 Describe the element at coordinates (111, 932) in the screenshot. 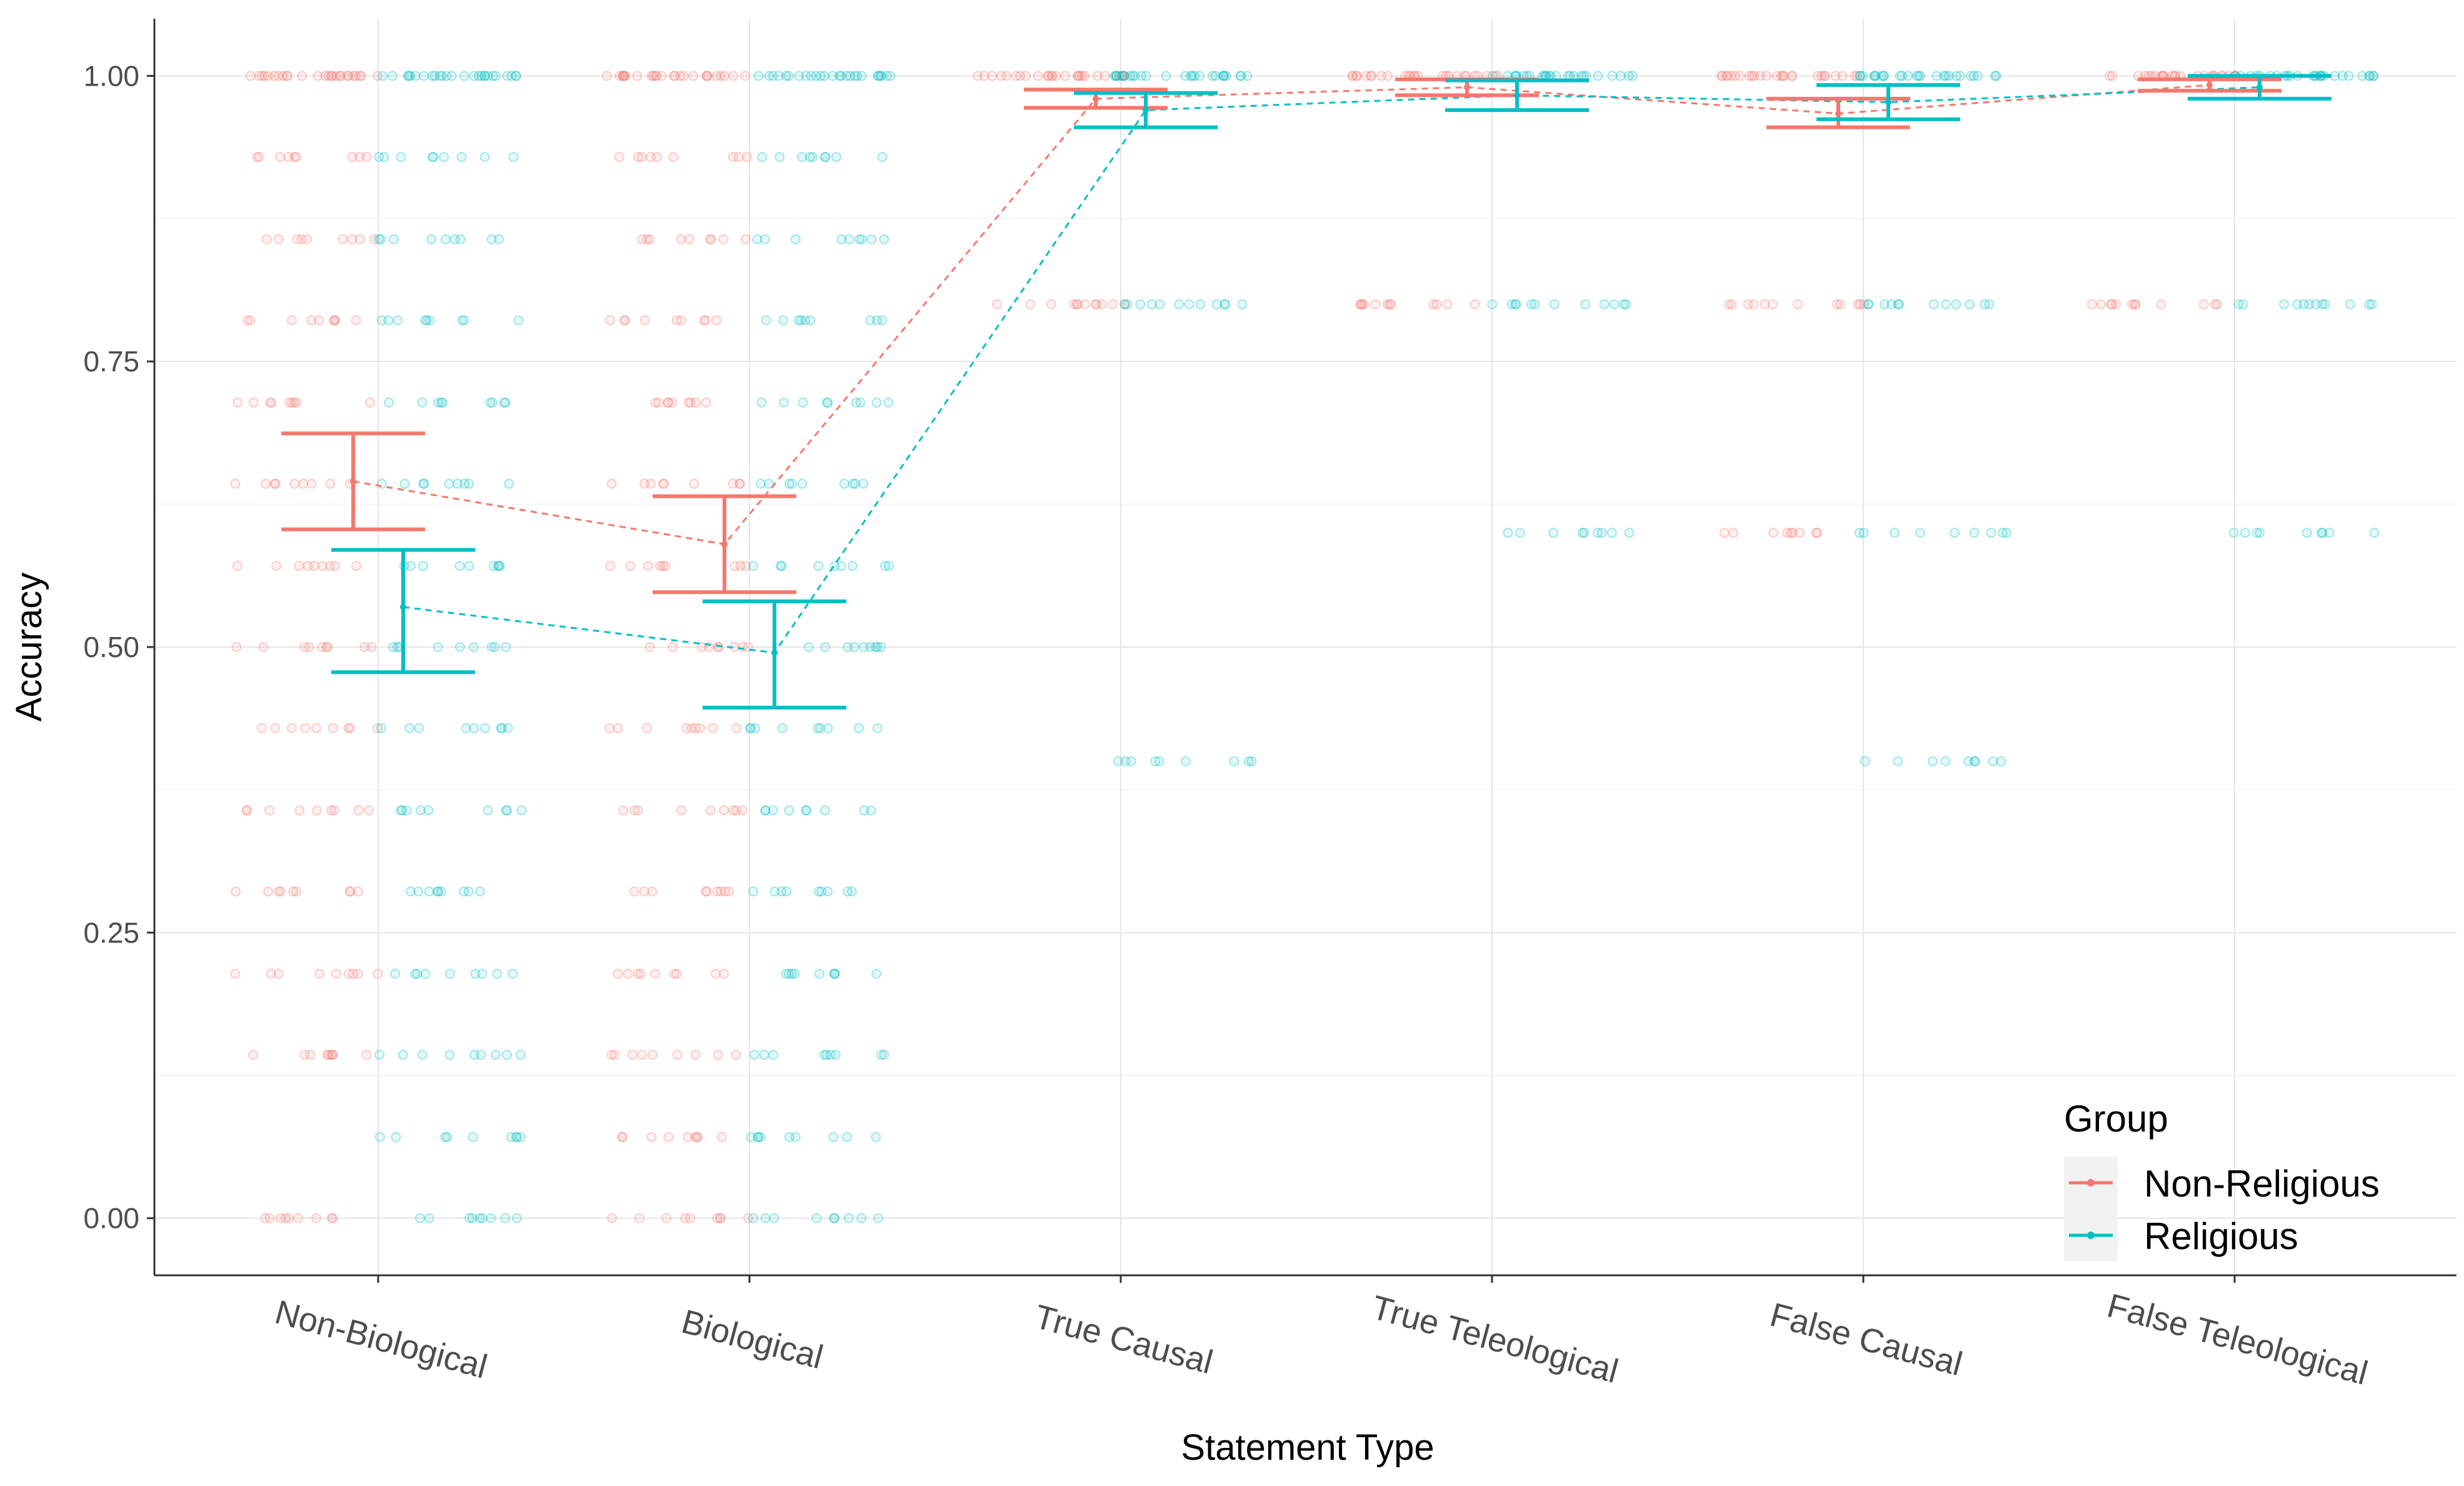

I see `y-tick-label: 0.25` at that location.